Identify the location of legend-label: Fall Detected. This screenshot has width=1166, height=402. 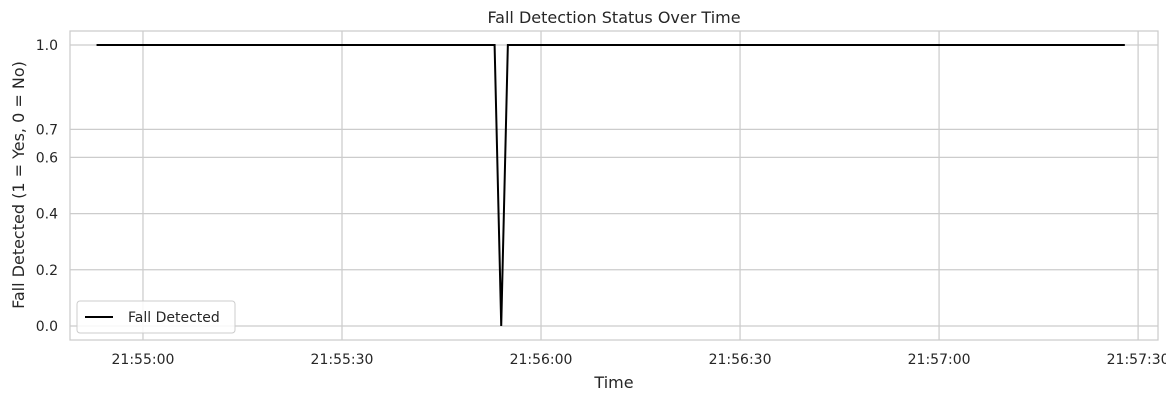
(174, 318).